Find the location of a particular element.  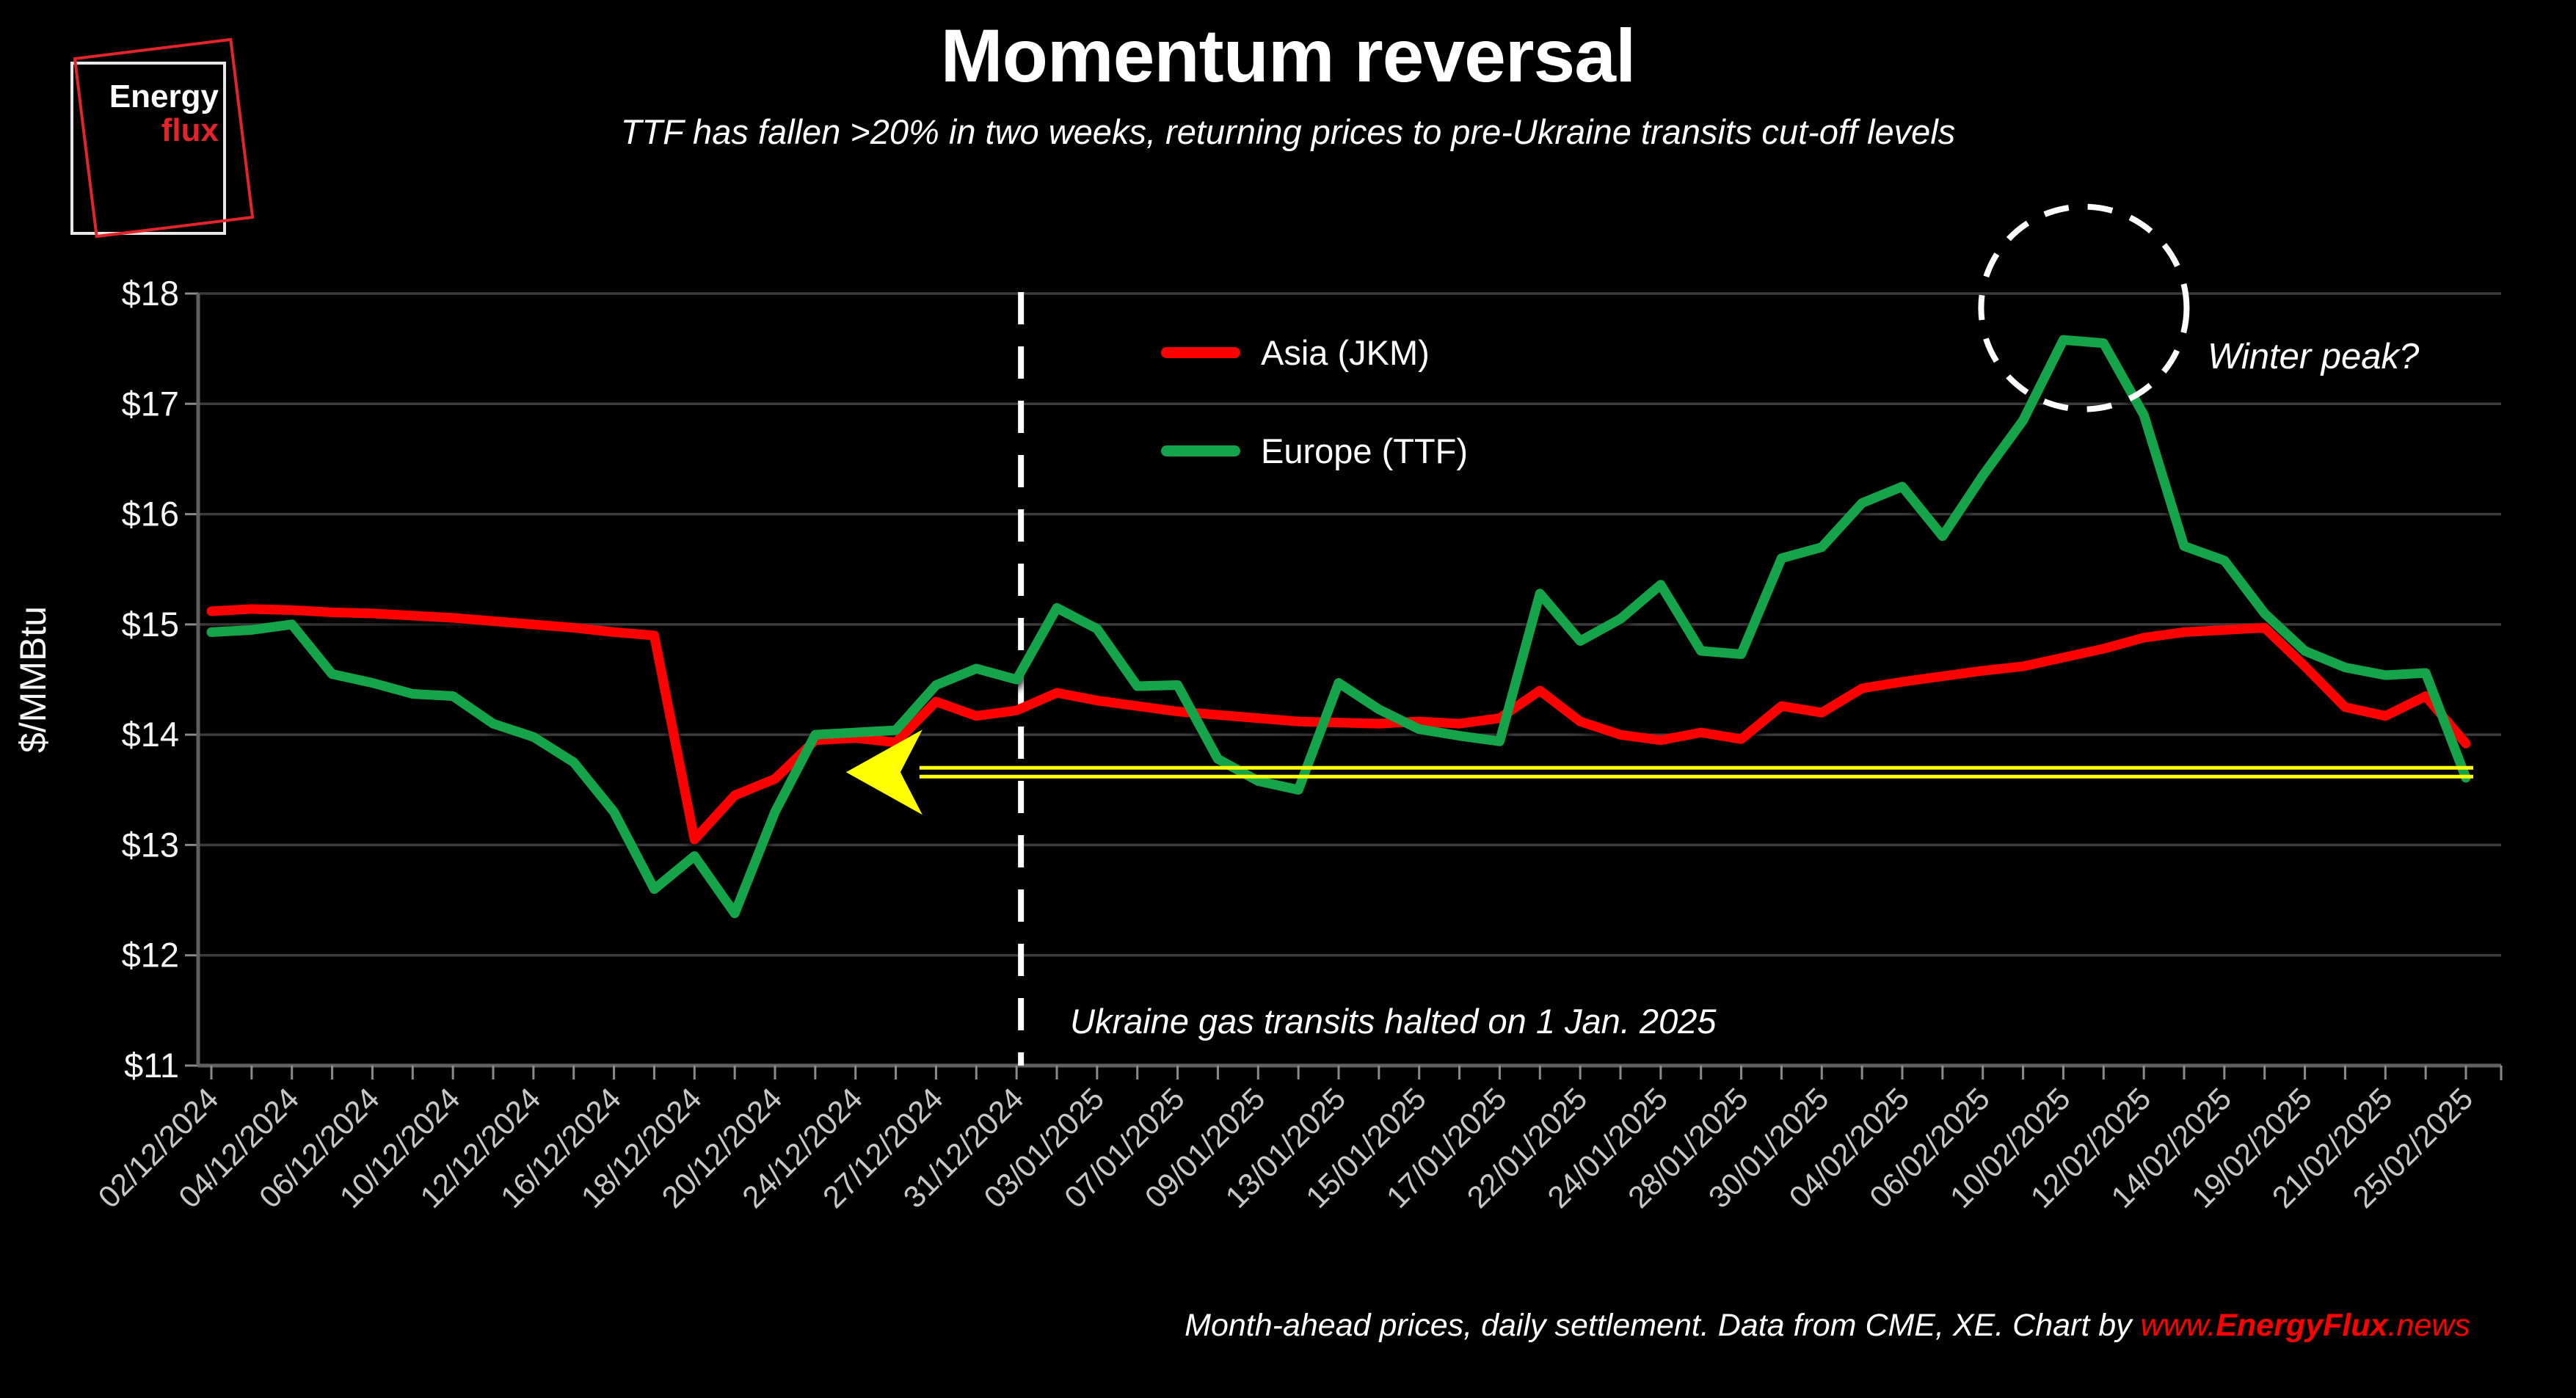

annotation-winter-peak: Winter peak? is located at coordinates (2314, 356).